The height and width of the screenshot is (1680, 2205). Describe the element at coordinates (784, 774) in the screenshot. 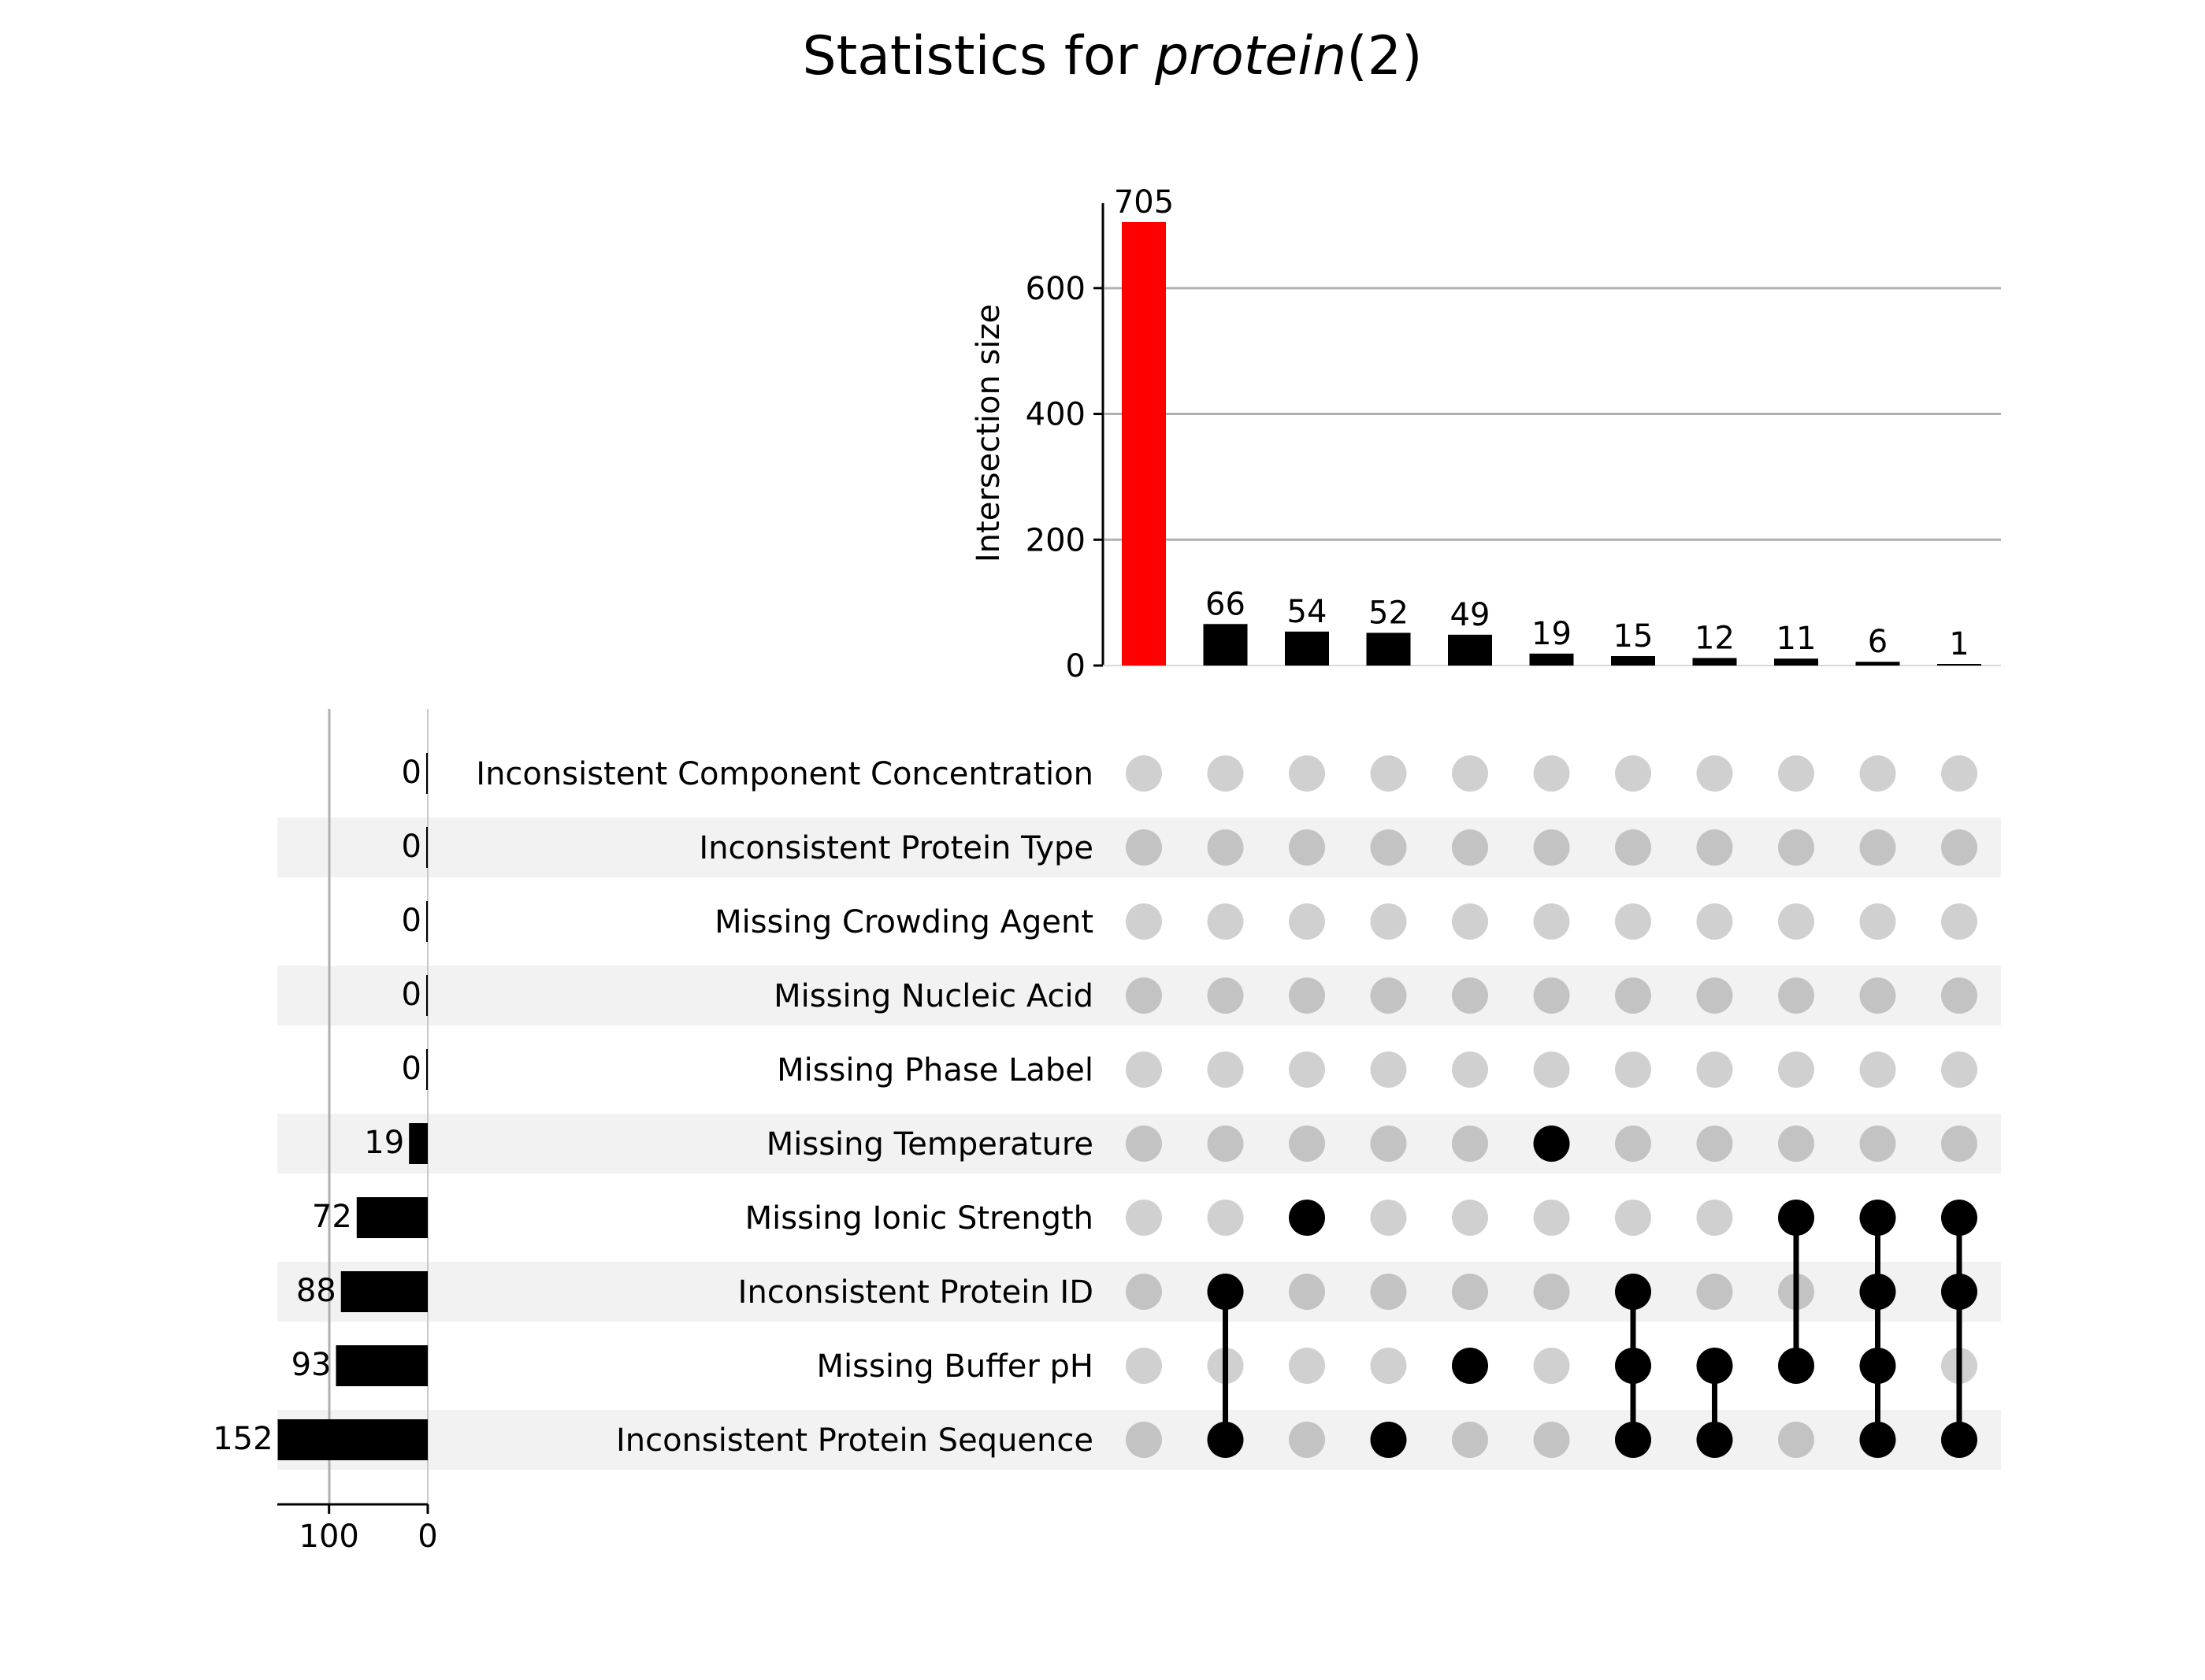

I see `set-label: Inconsistent Component Concentration` at that location.